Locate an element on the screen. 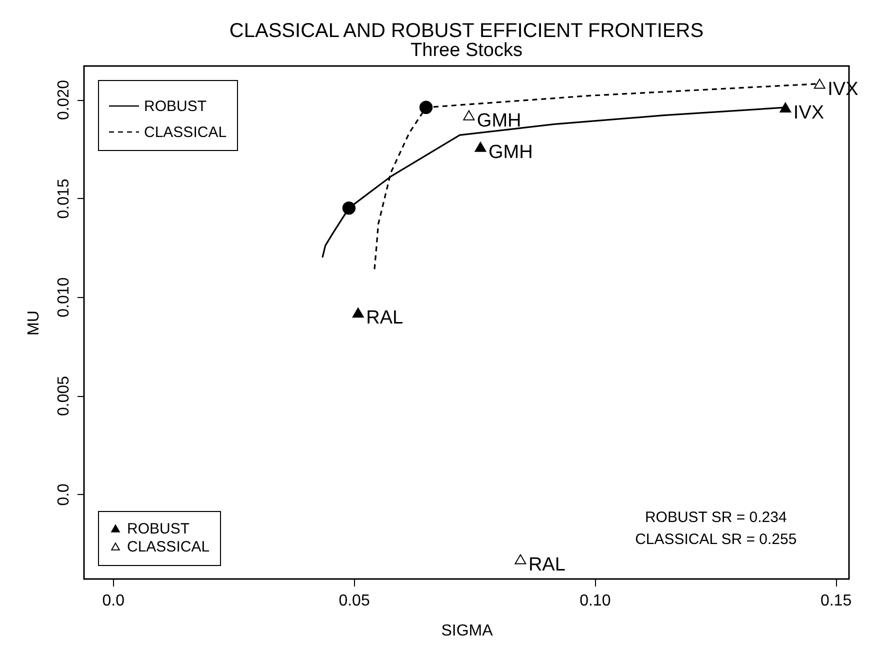  x-tick-label: 0.05 is located at coordinates (354, 601).